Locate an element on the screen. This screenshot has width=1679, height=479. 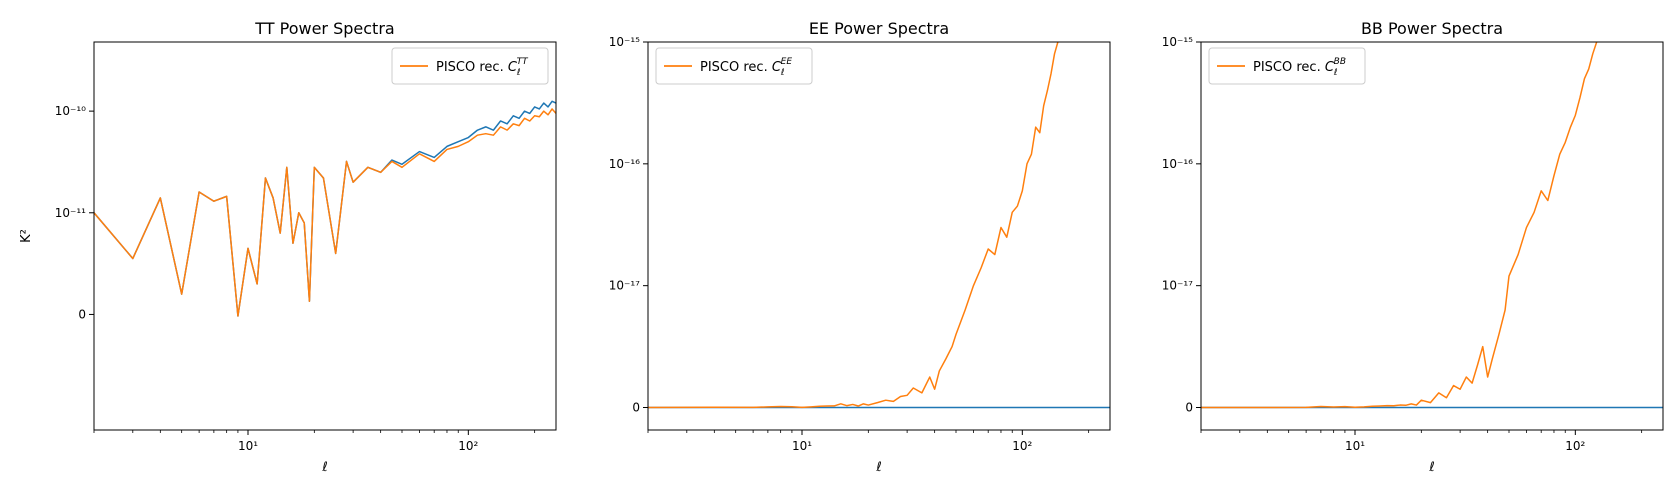
y-tick-label: 10⁻¹¹ is located at coordinates (70, 213).